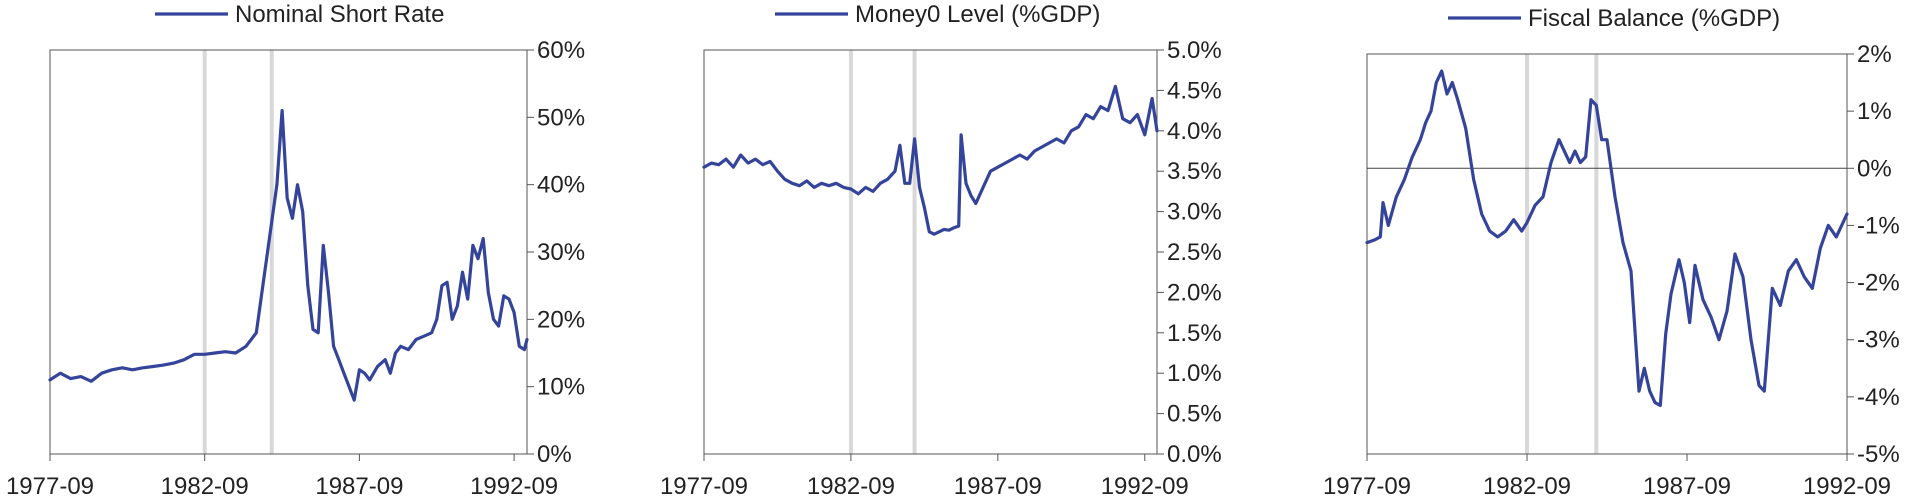  What do you see at coordinates (339, 14) in the screenshot?
I see `legend-label: Nominal Short Rate` at bounding box center [339, 14].